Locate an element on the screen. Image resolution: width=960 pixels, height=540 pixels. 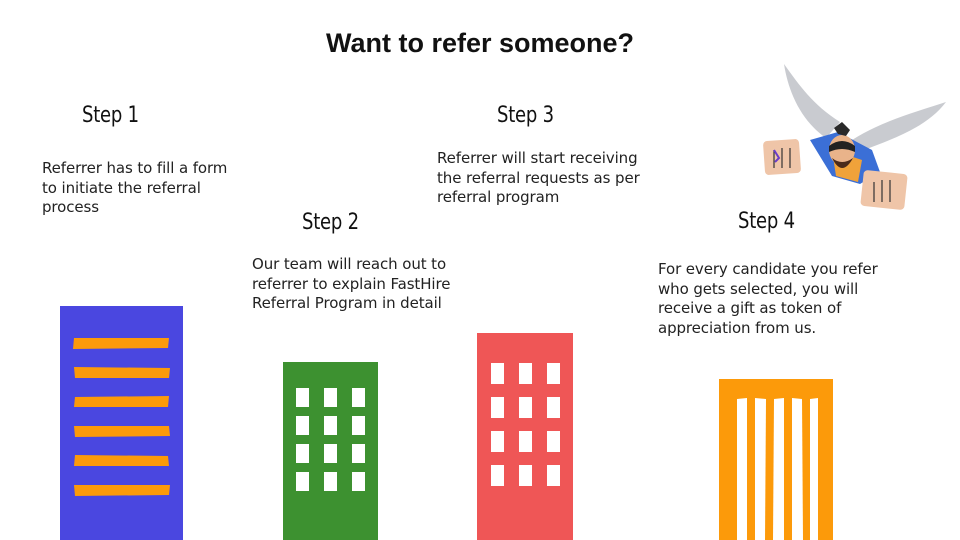
step-4-heading: Step 4 is located at coordinates (766, 221).